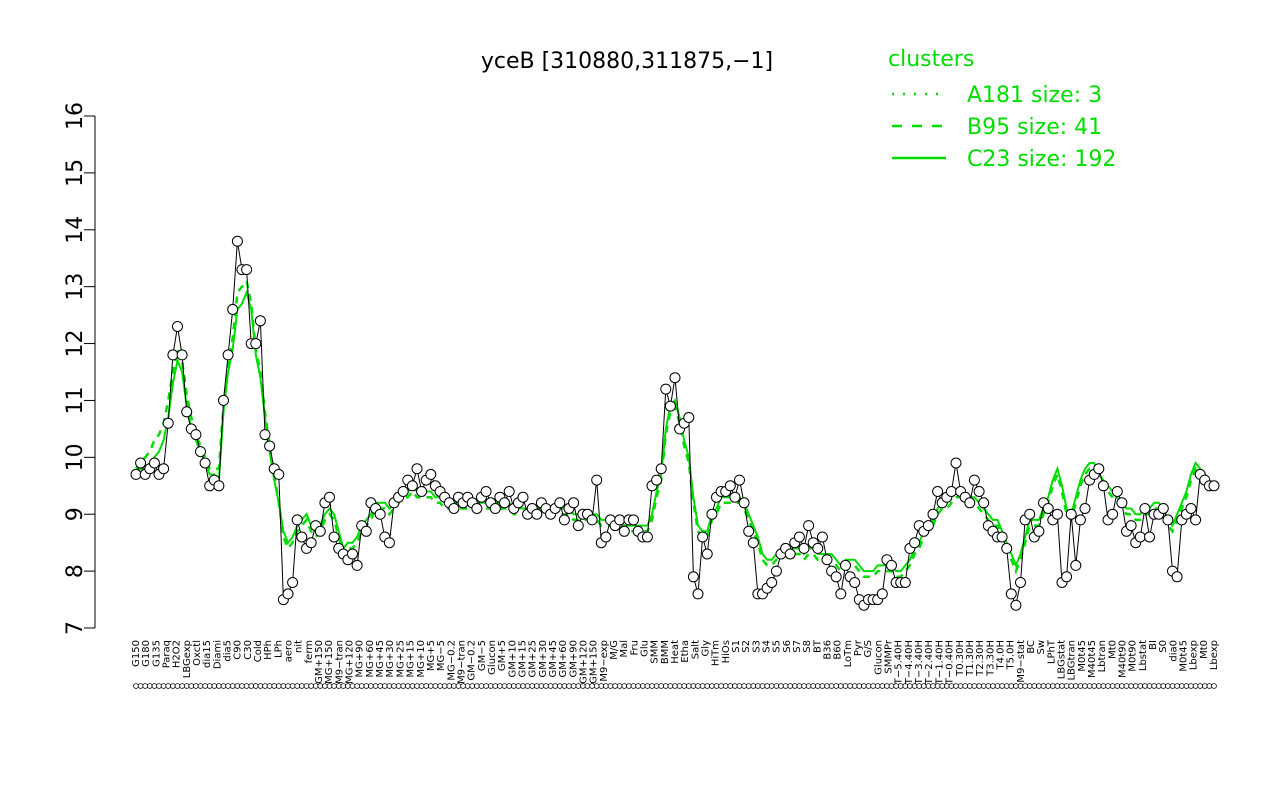  Describe the element at coordinates (756, 646) in the screenshot. I see `x-tick-label: S3` at that location.